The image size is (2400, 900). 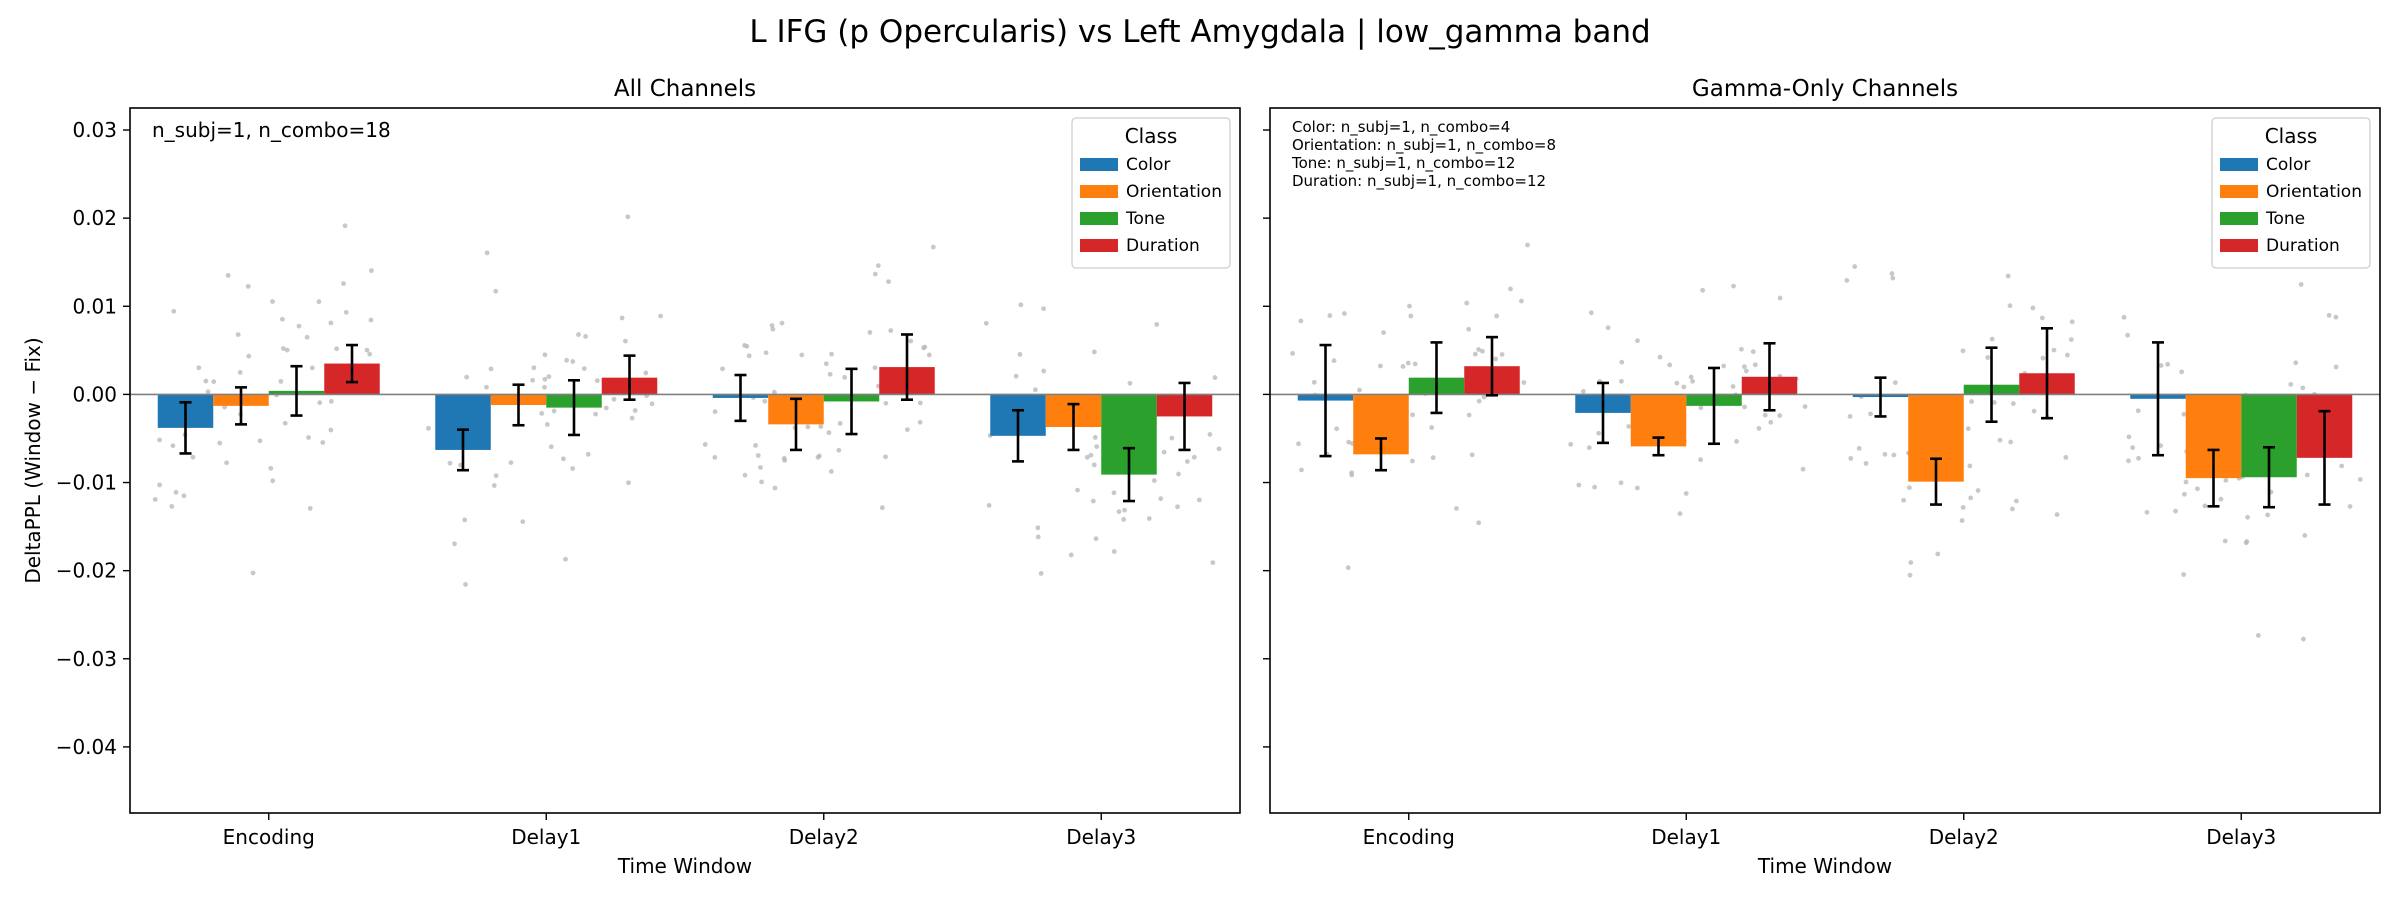 What do you see at coordinates (685, 89) in the screenshot?
I see `panel-title: All Channels` at bounding box center [685, 89].